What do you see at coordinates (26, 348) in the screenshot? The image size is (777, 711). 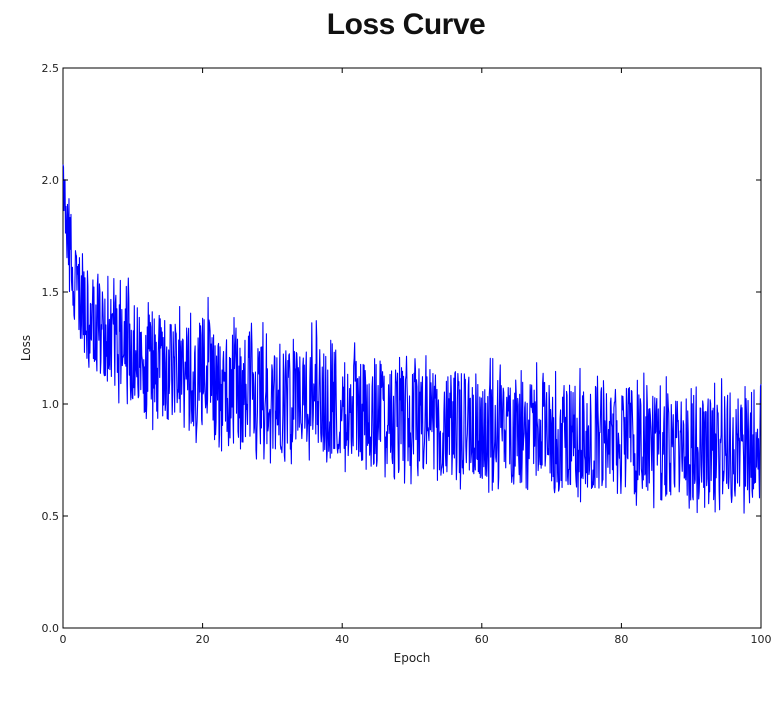 I see `y-axis-title: Loss` at bounding box center [26, 348].